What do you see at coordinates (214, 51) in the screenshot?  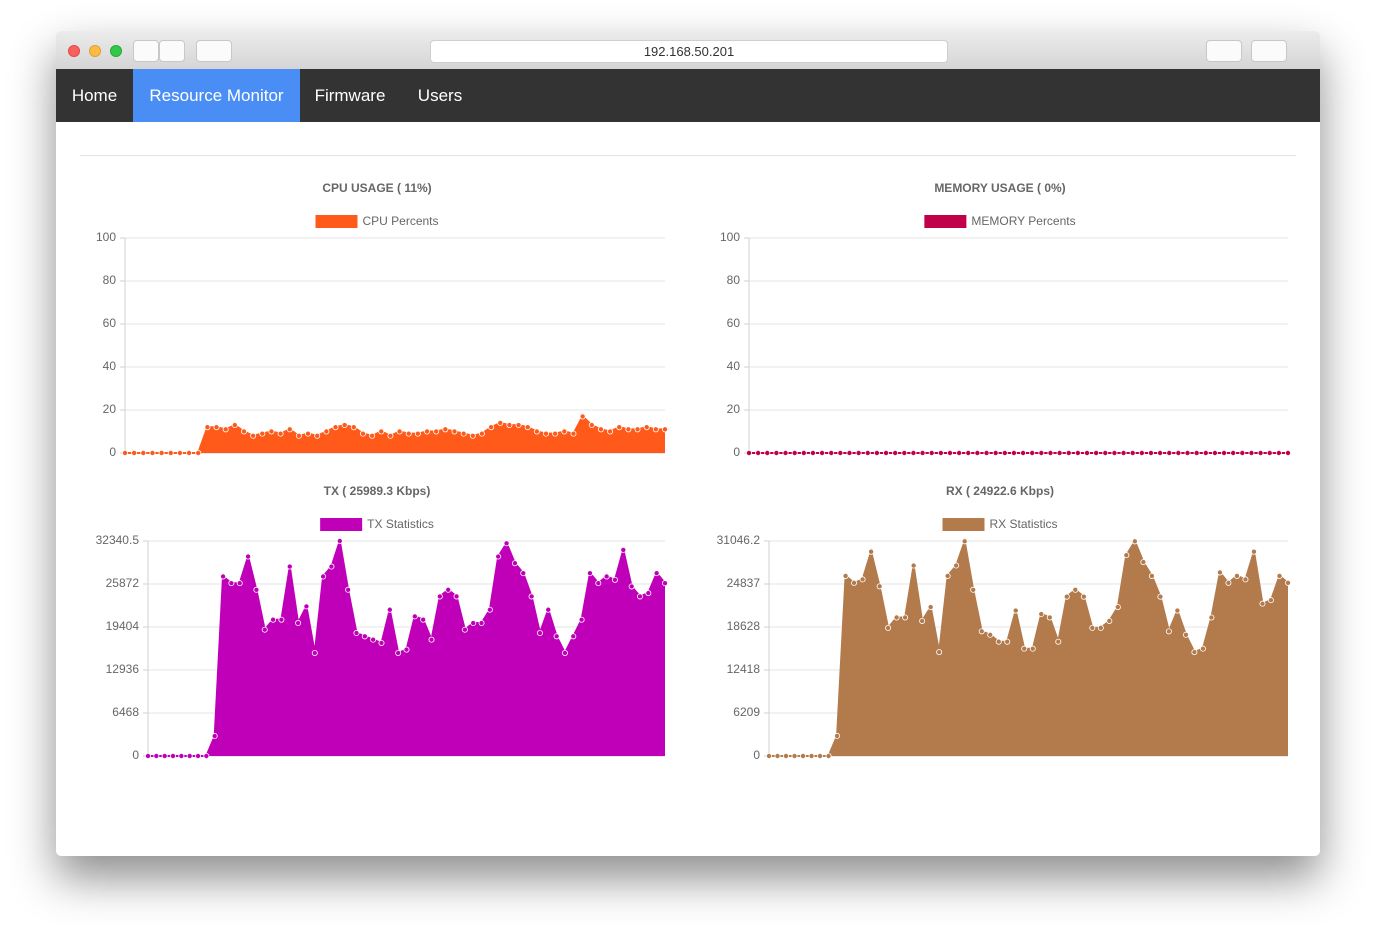 I see `sidebar-button` at bounding box center [214, 51].